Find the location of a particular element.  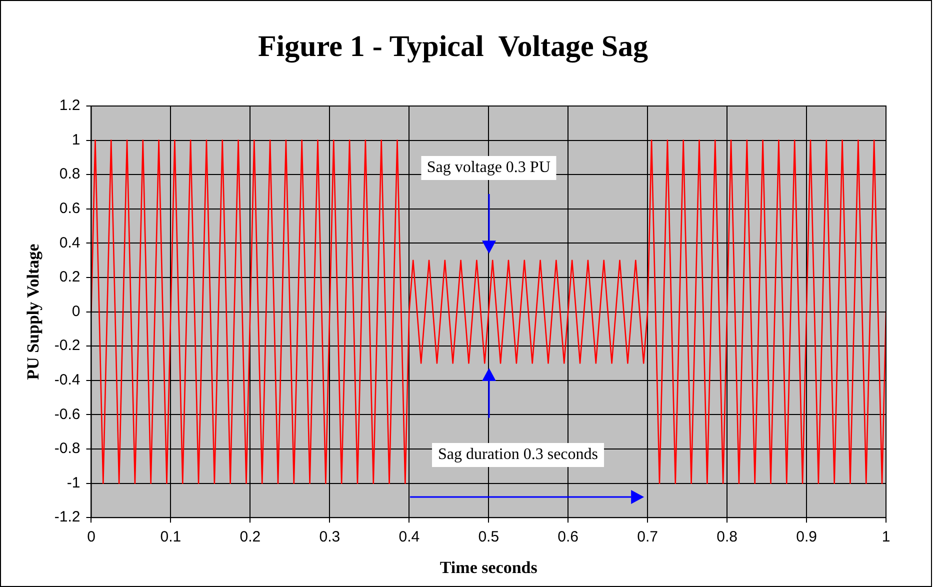

y-tick-label: 0.8 is located at coordinates (69, 174).